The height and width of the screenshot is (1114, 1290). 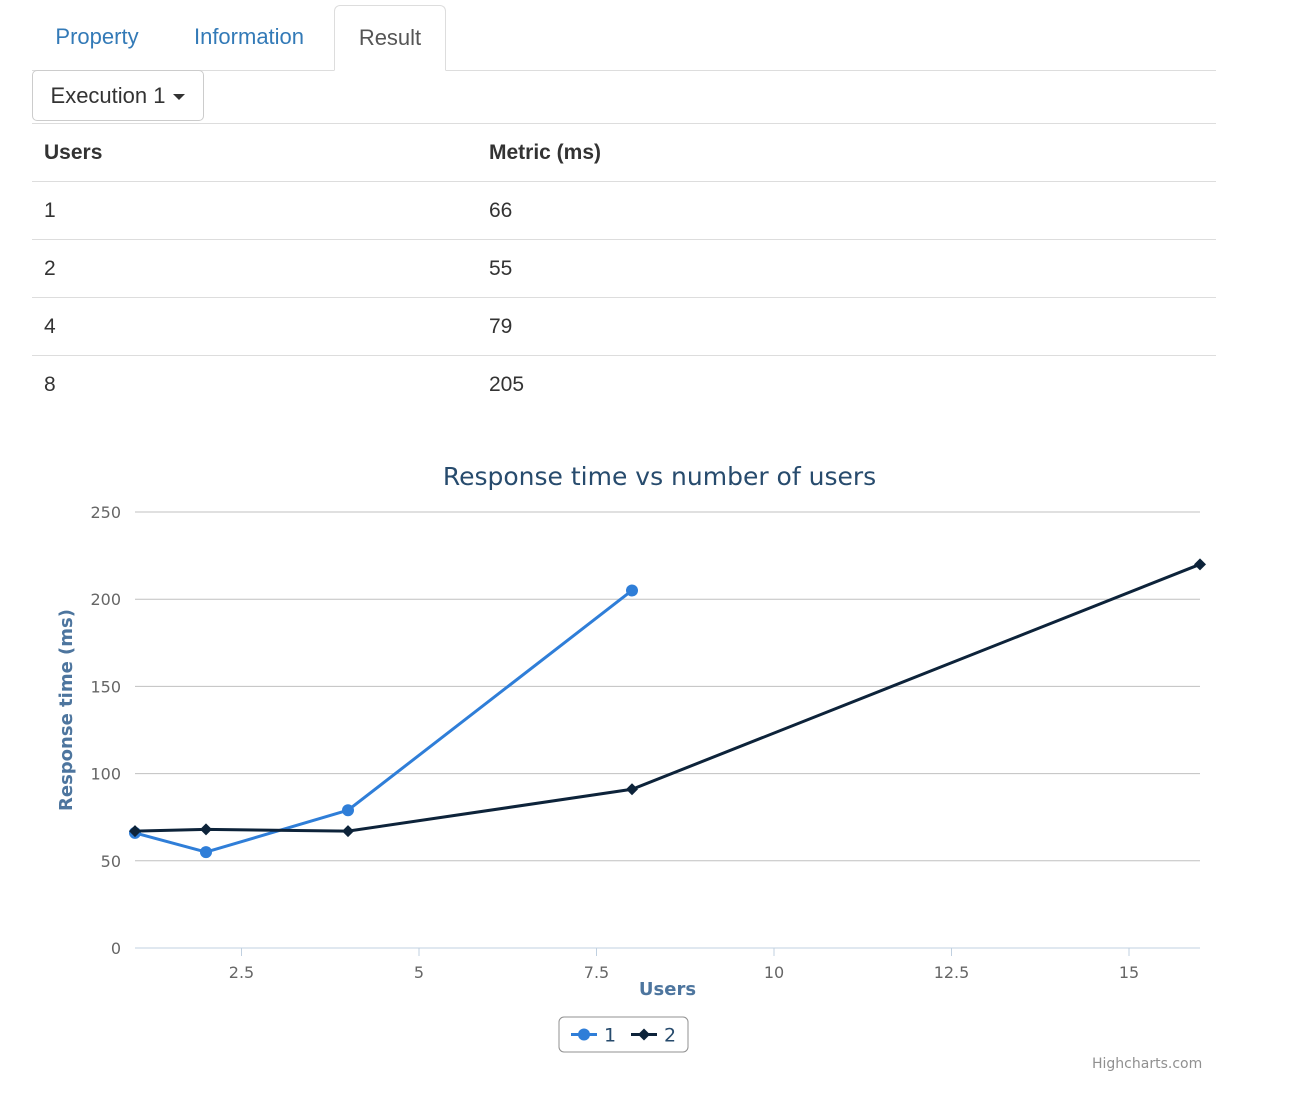 What do you see at coordinates (545, 152) in the screenshot?
I see `header-metric: Metric (ms)` at bounding box center [545, 152].